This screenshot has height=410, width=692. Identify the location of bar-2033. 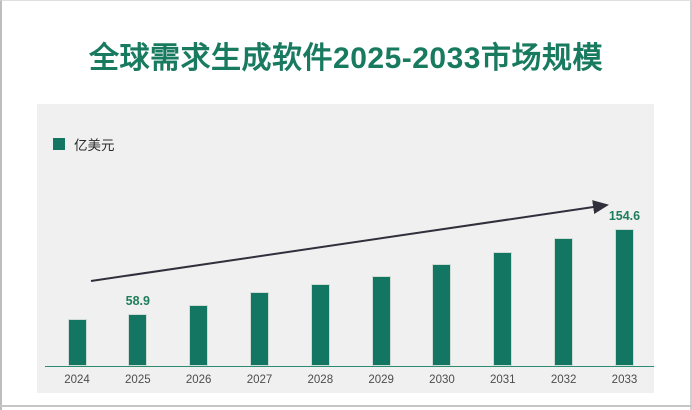
(624, 297).